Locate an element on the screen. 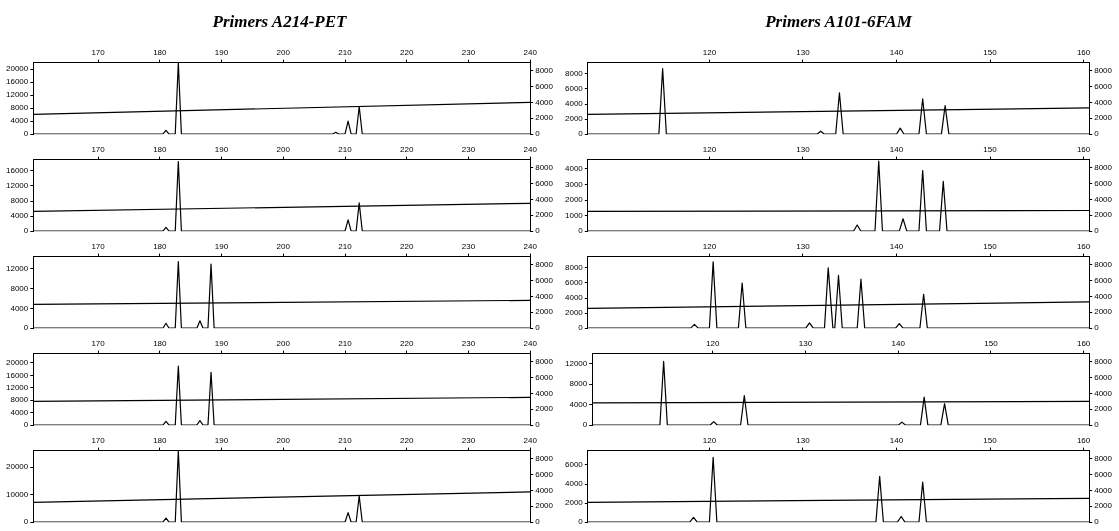 Image resolution: width=1119 pixels, height=531 pixels. y-tick-label: 10000 is located at coordinates (17, 494).